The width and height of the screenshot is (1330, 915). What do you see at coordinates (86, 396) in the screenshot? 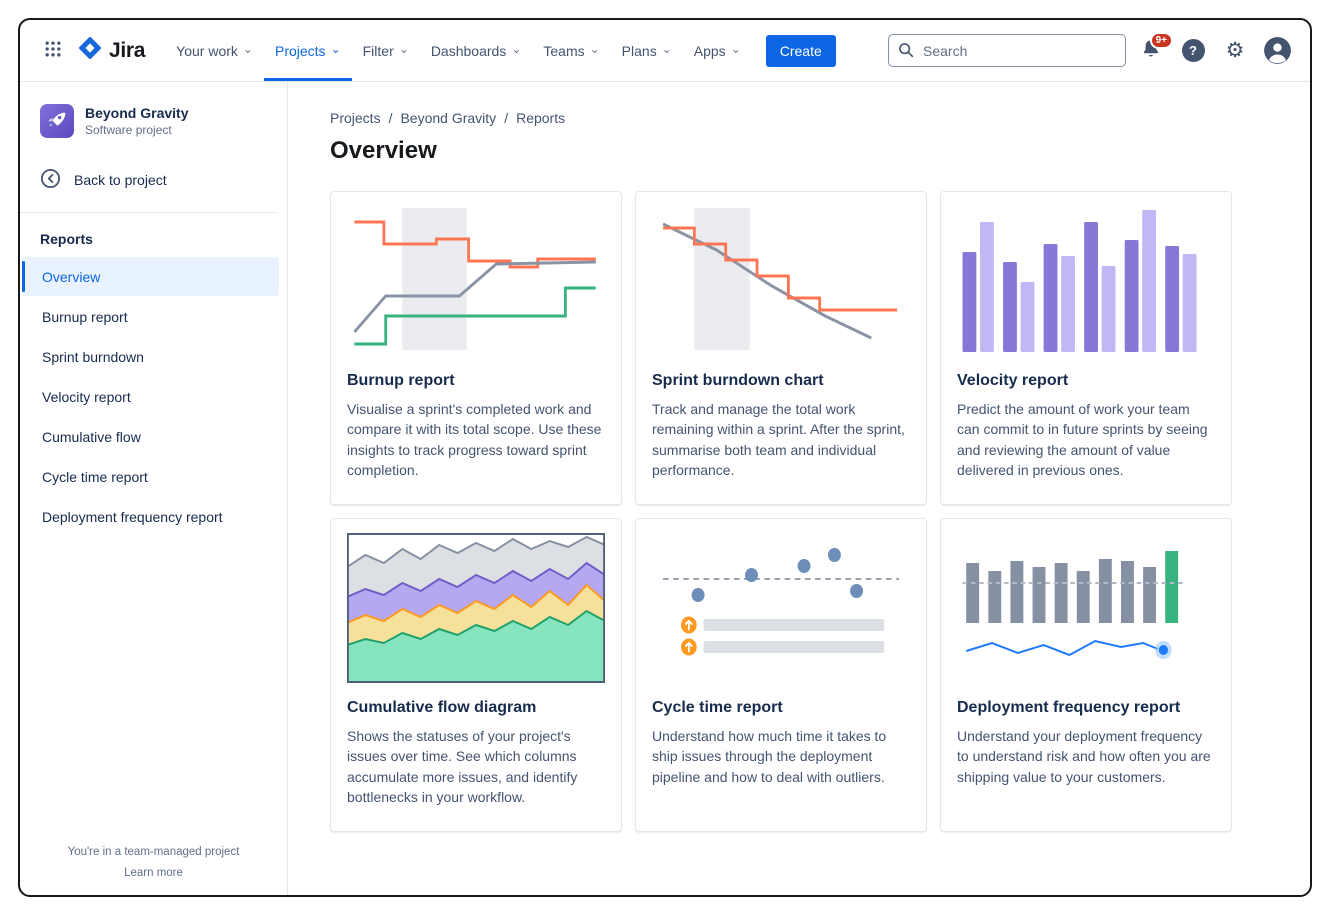
I see `sidebar-item-velocity-report: Velocity report` at bounding box center [86, 396].